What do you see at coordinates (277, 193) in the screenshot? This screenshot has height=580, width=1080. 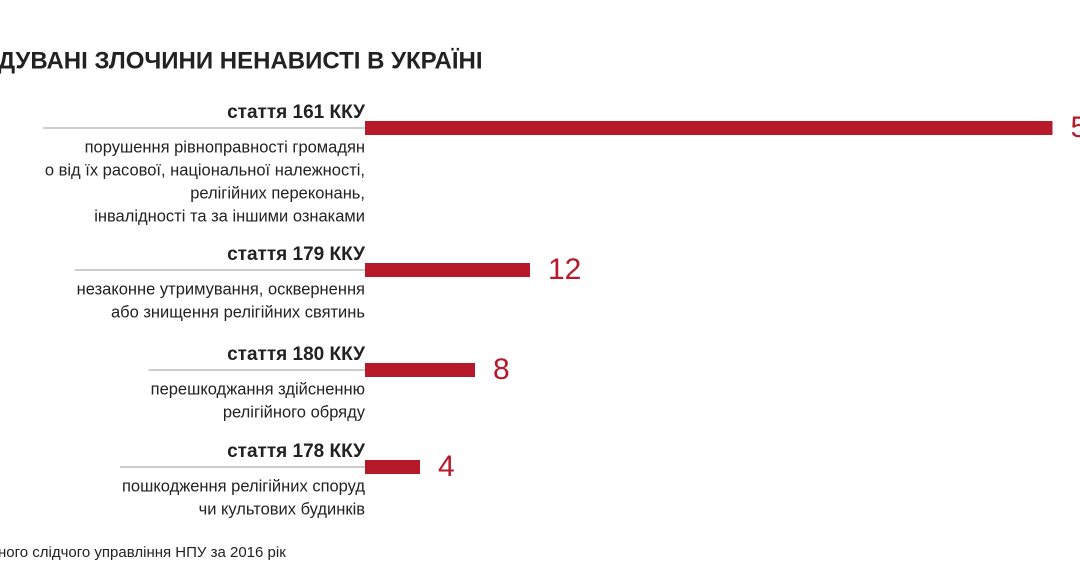 I see `description: релігійних переконань,` at bounding box center [277, 193].